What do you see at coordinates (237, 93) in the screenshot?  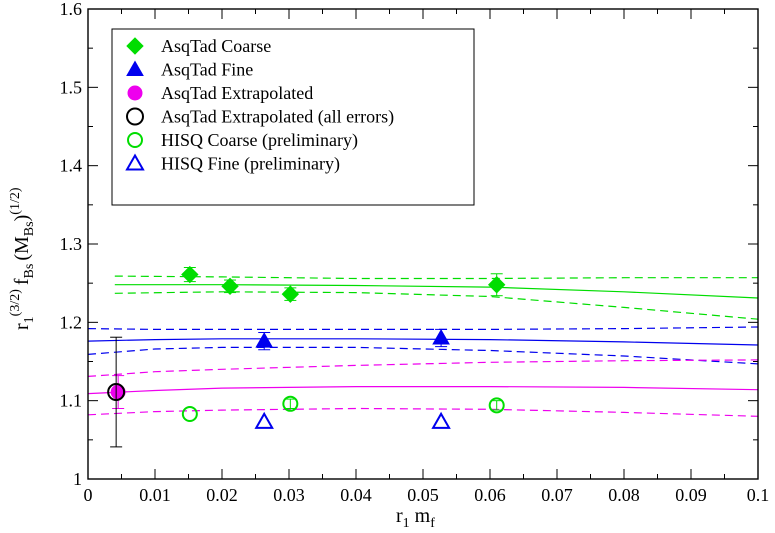 I see `legend-label: AsqTad Extrapolated` at bounding box center [237, 93].